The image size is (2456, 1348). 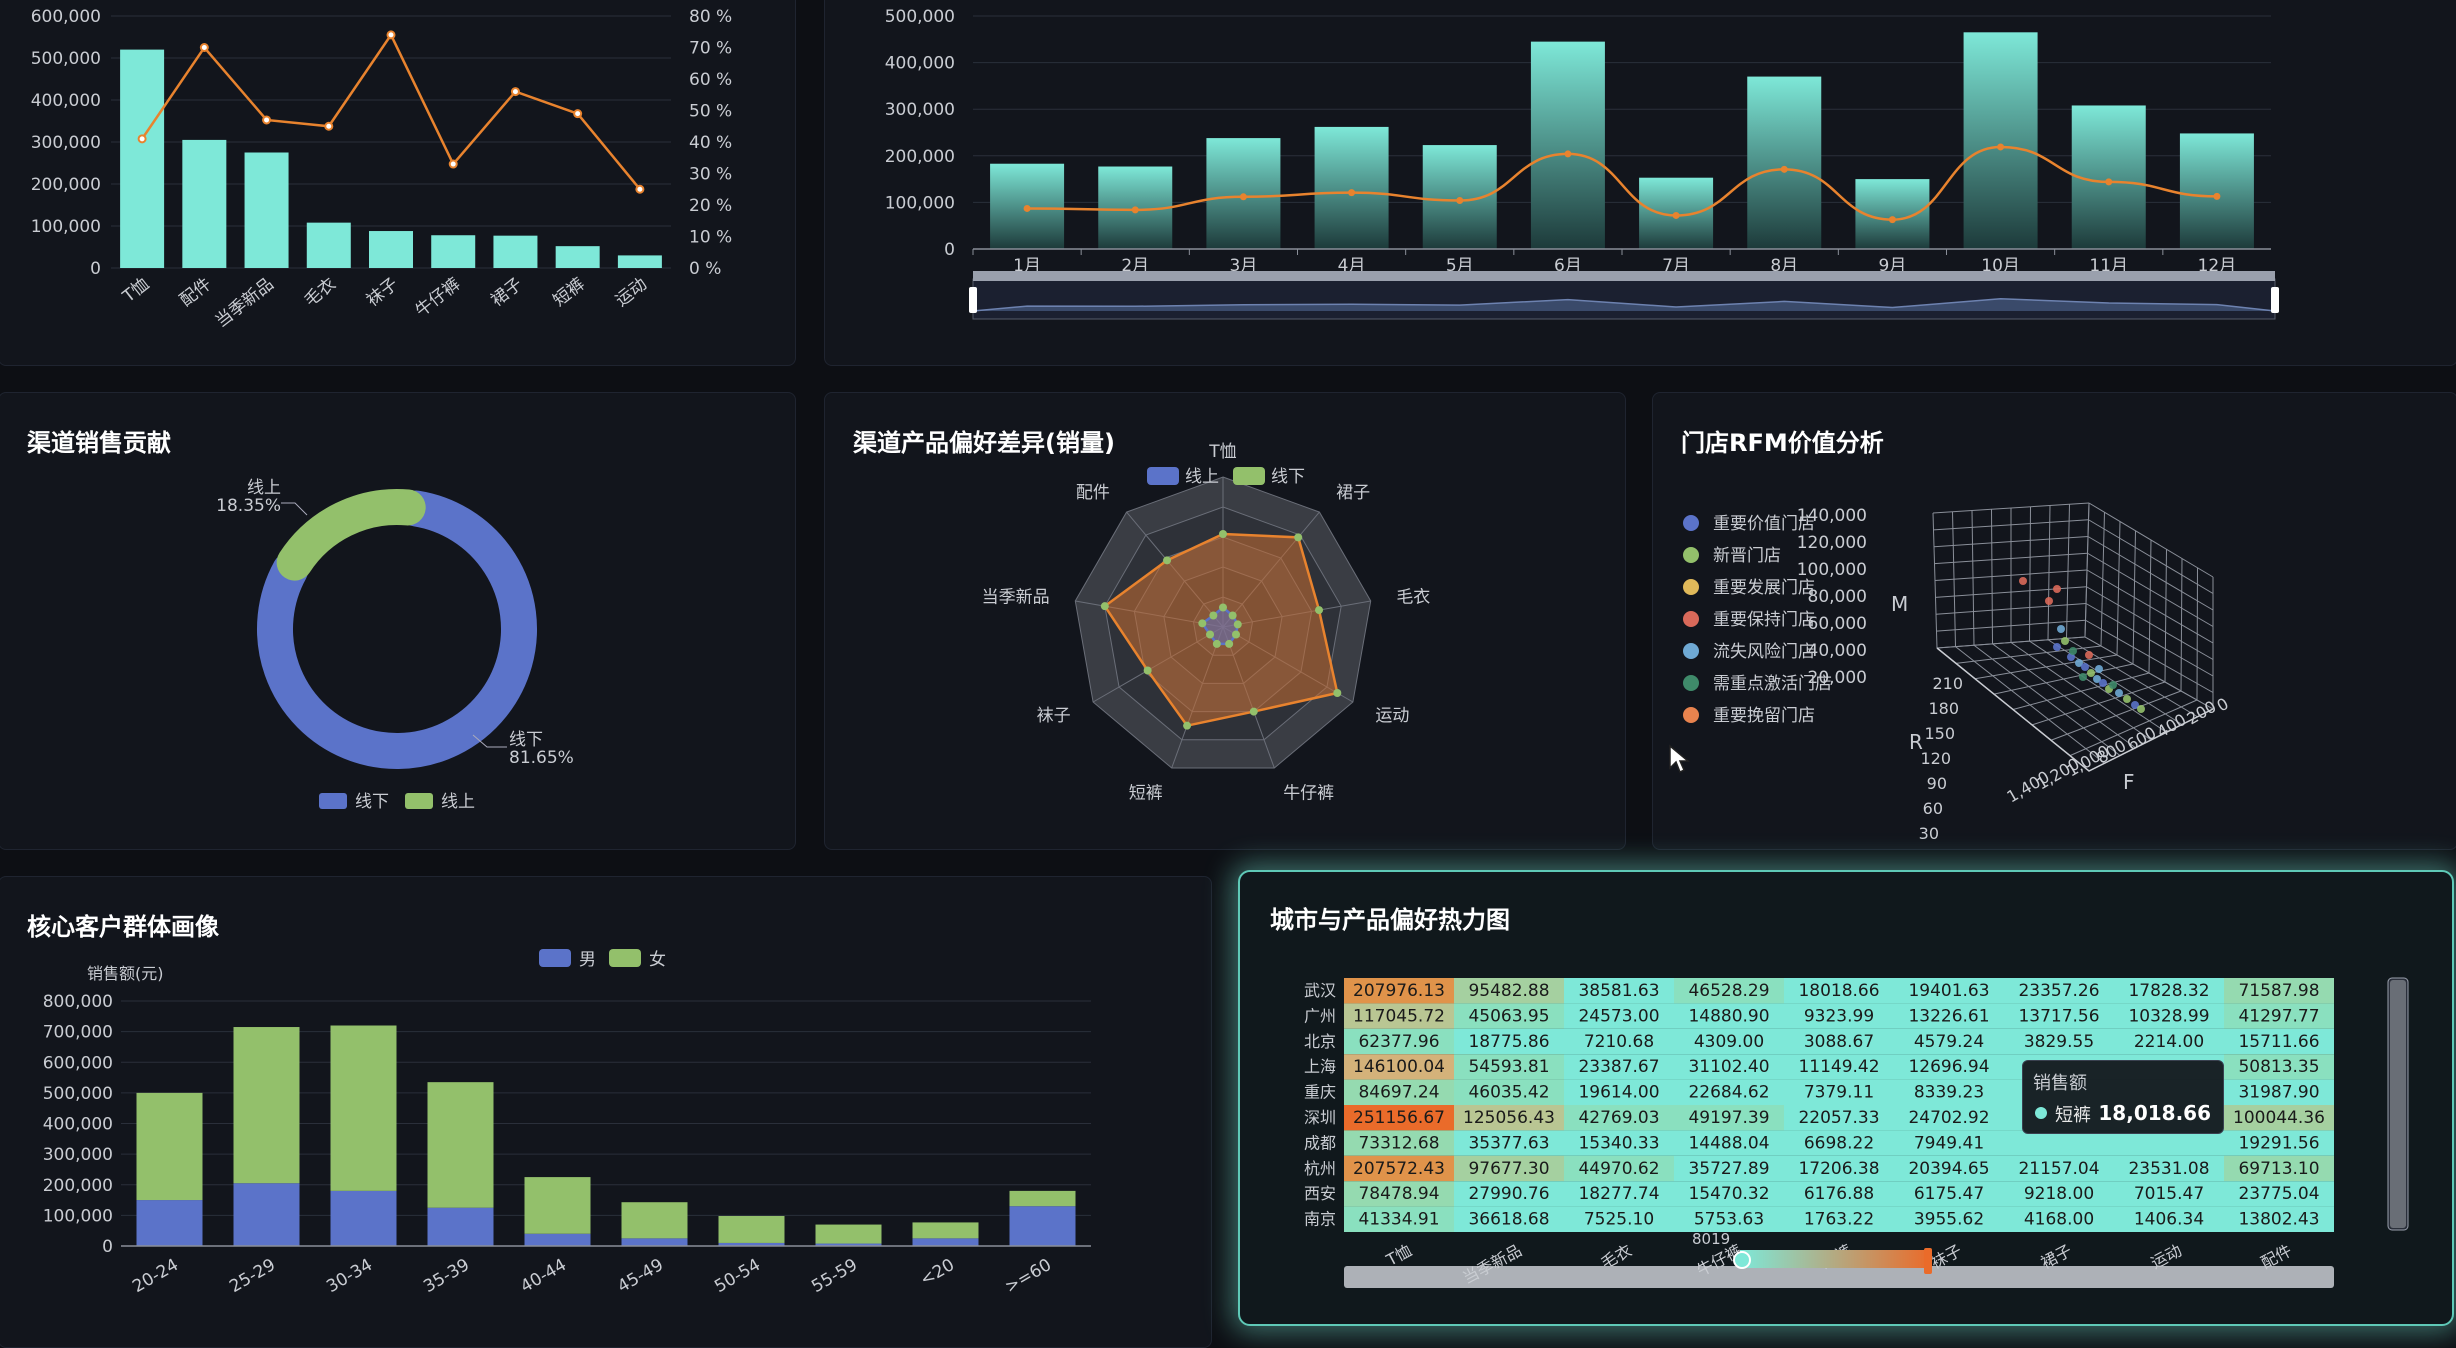 What do you see at coordinates (125, 973) in the screenshot?
I see `y-axis-label: 销售额(元)` at bounding box center [125, 973].